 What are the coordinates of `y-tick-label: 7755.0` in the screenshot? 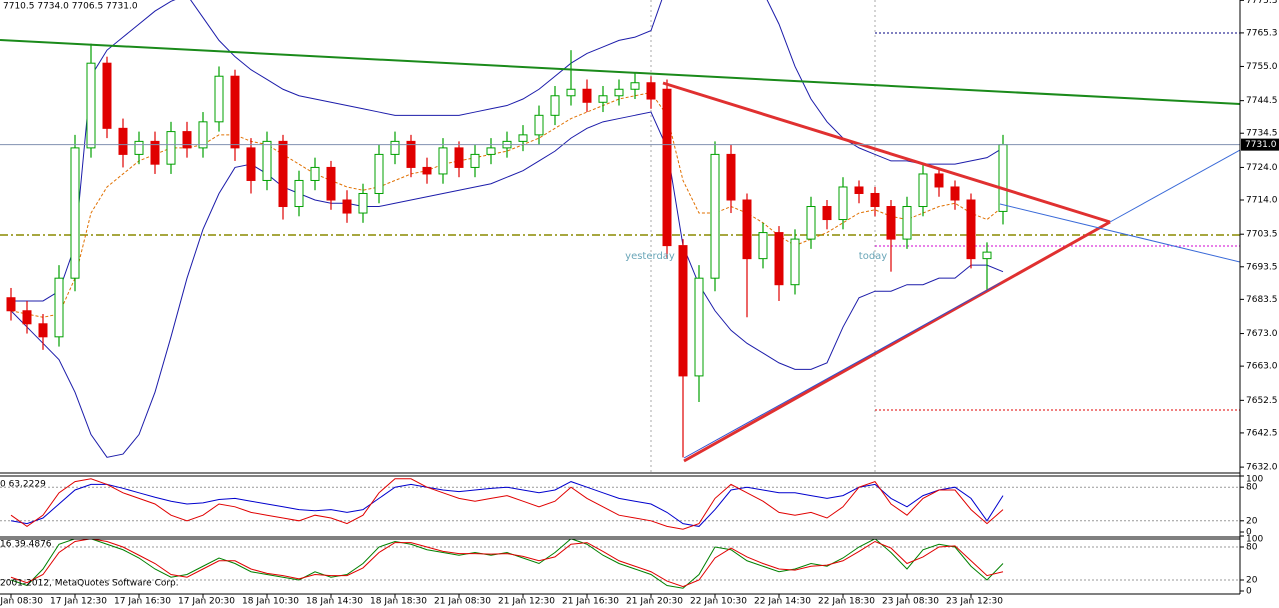 It's located at (1262, 67).